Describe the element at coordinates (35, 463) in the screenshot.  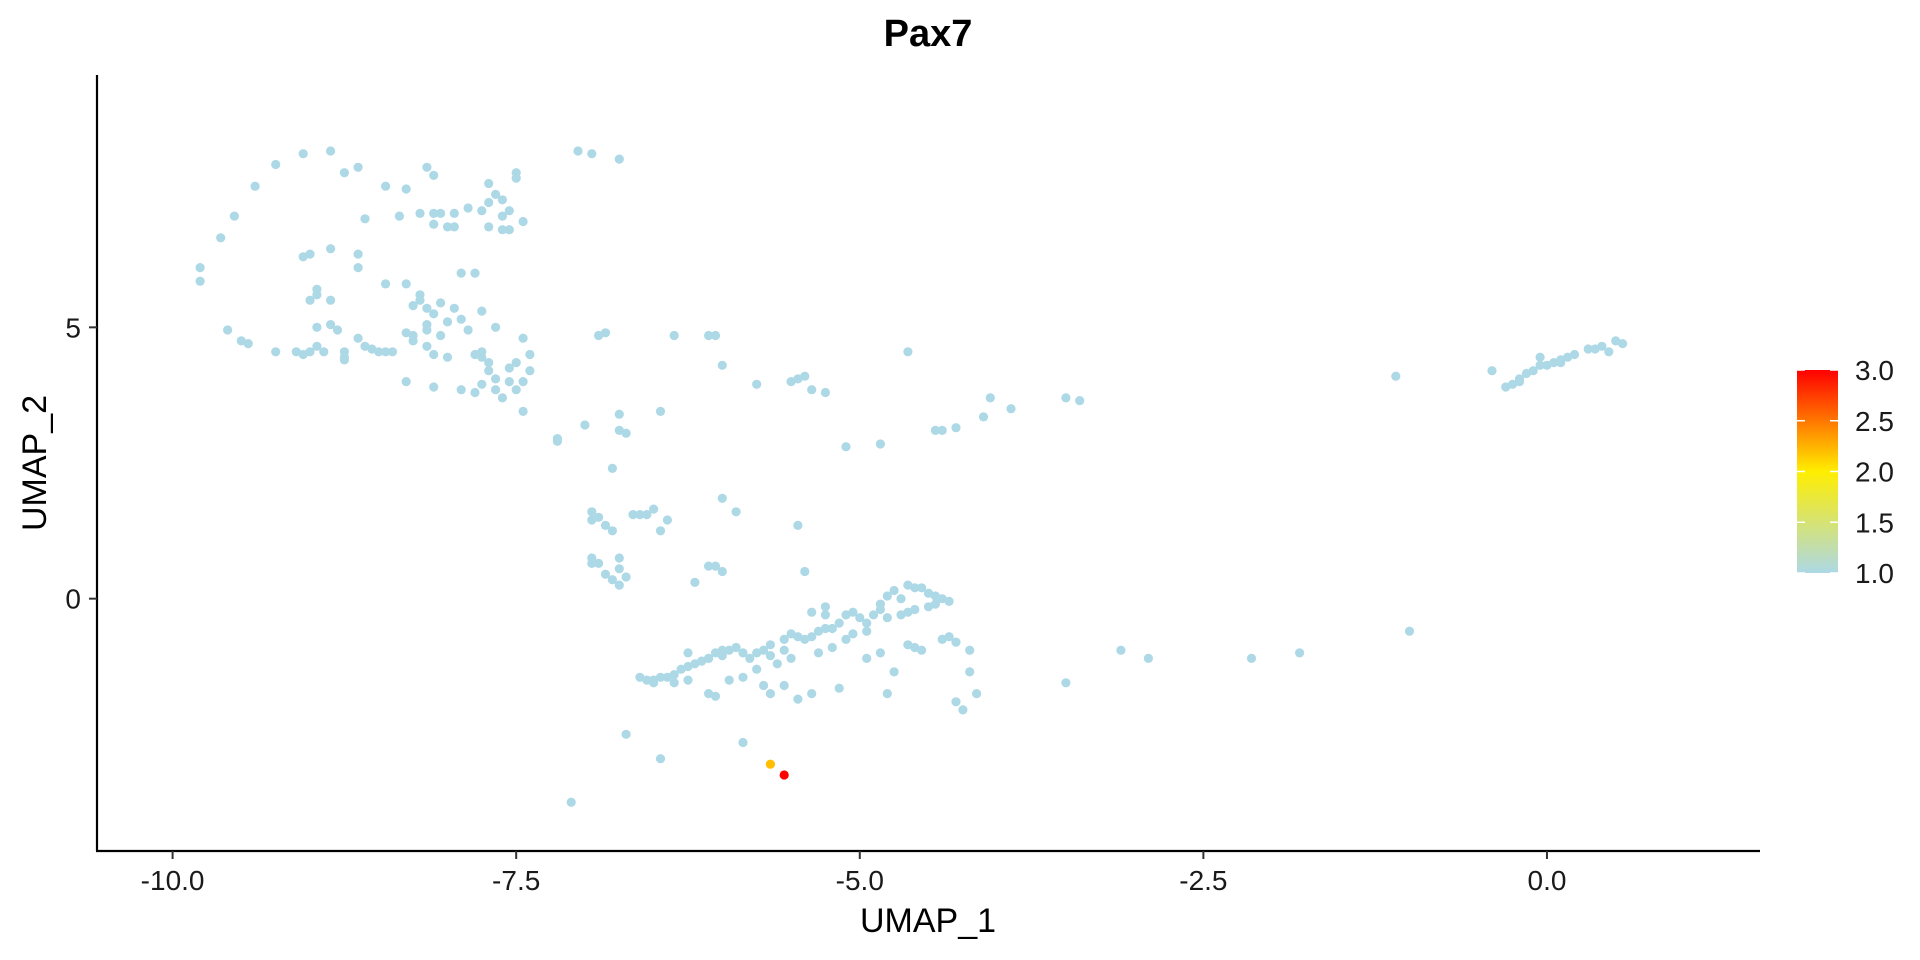
I see `y-axis-title: UMAP_2` at that location.